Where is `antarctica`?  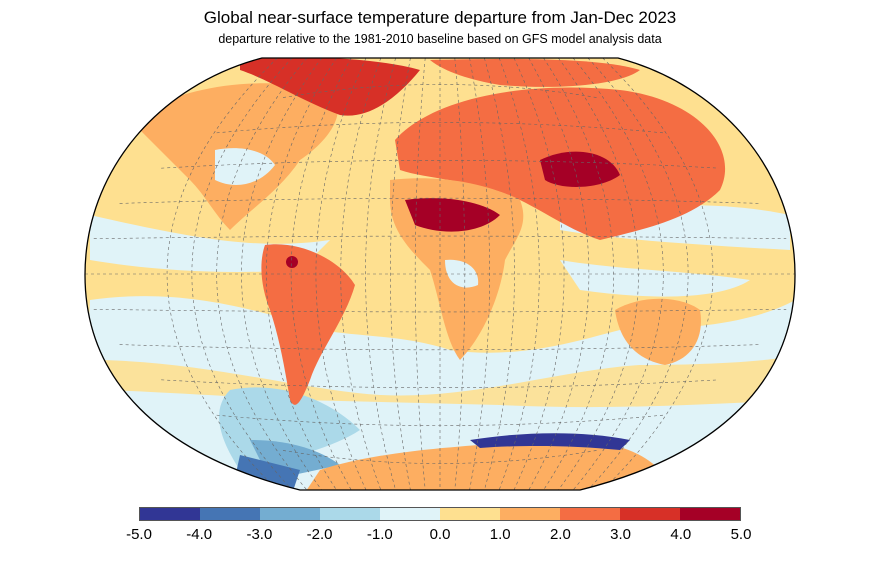 antarctica is located at coordinates (480, 465).